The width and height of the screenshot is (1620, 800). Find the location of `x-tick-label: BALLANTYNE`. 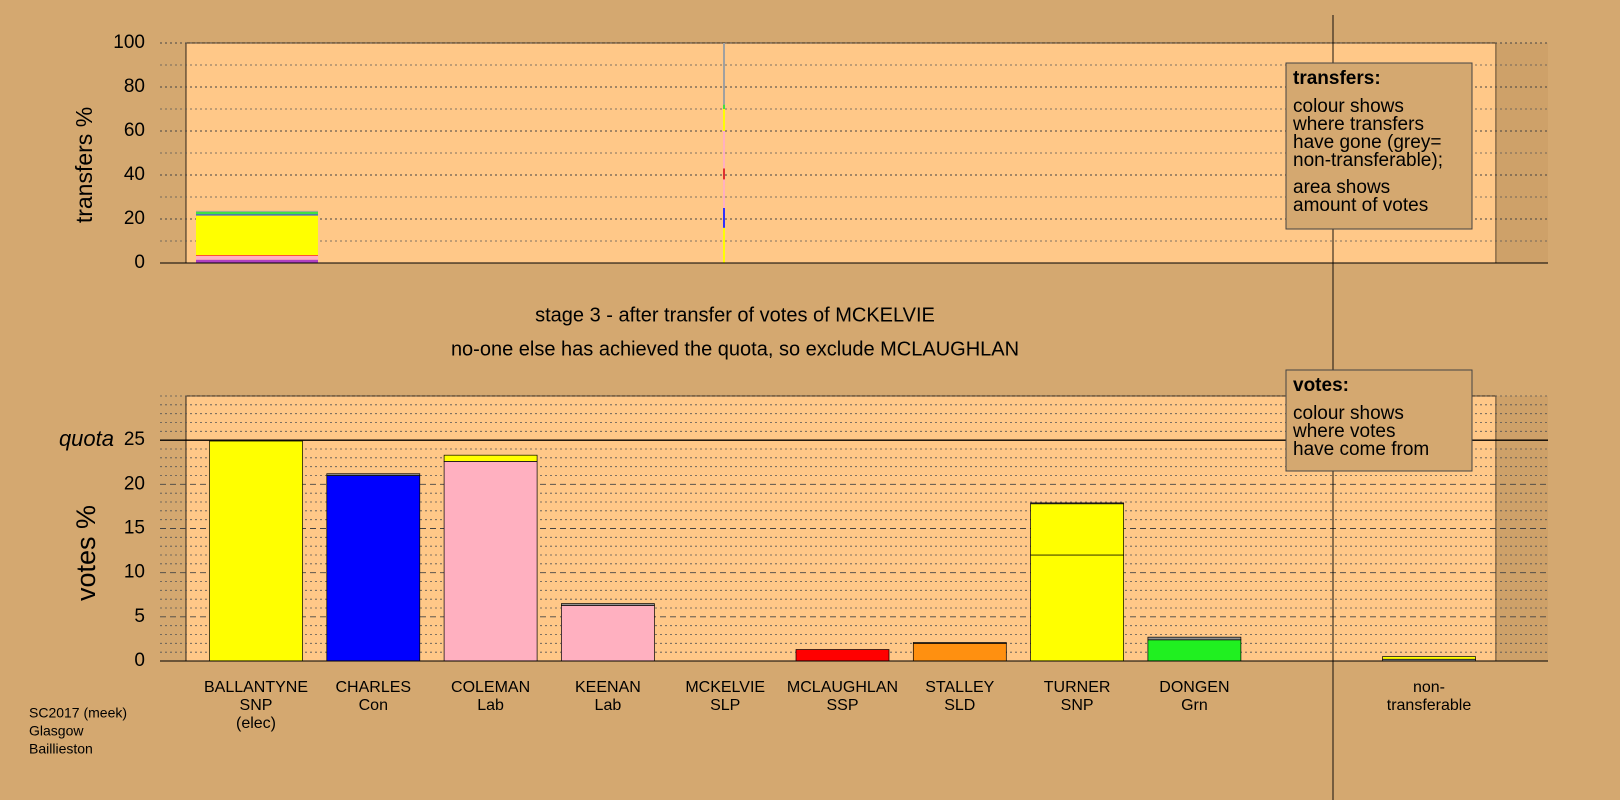

x-tick-label: BALLANTYNE is located at coordinates (256, 687).